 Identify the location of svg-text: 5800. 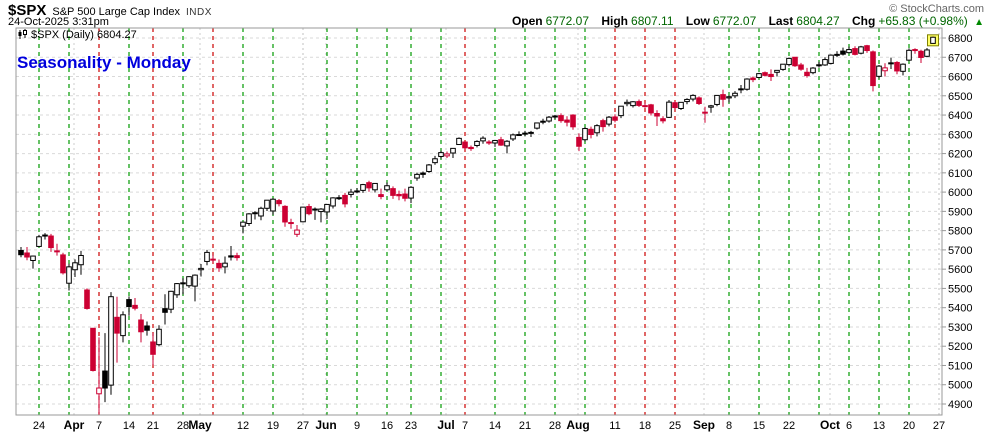
(960, 232).